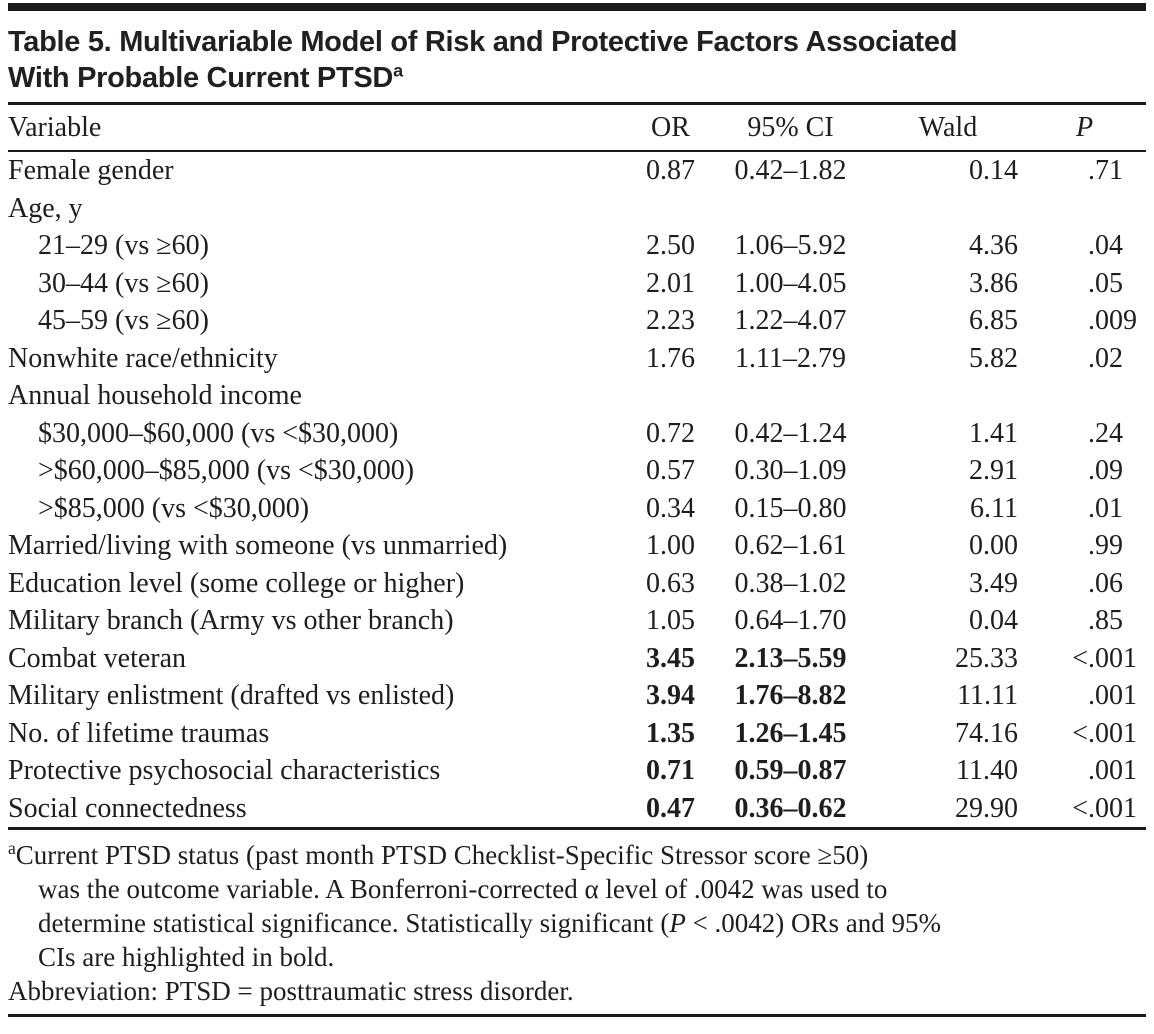 Image resolution: width=1154 pixels, height=1034 pixels. What do you see at coordinates (1084, 696) in the screenshot?
I see `cell-p: .001` at bounding box center [1084, 696].